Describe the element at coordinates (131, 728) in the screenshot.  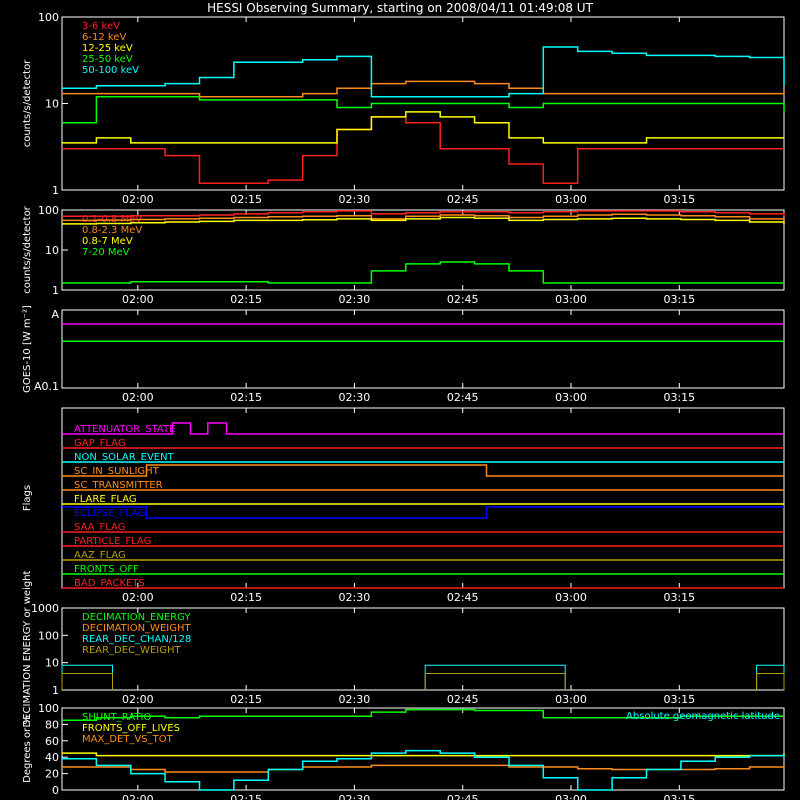
I see `legend-1: FRONTS_OFF_LIVES` at that location.